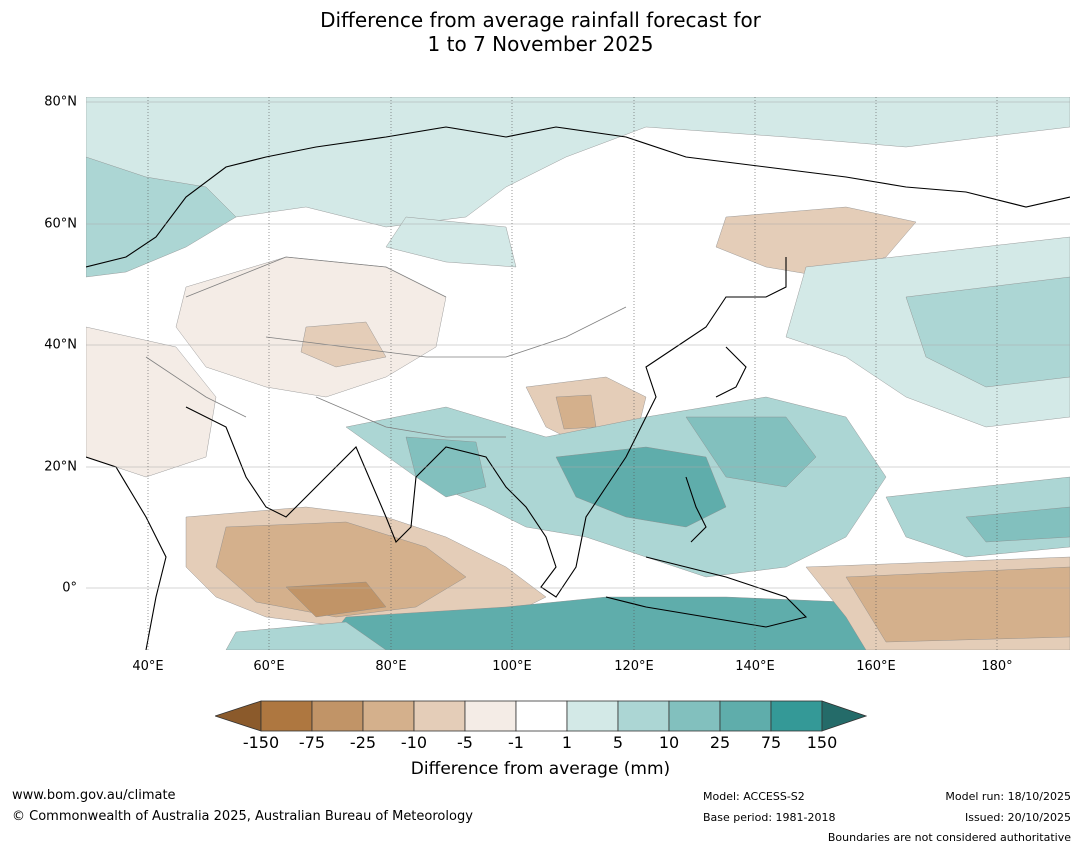 The width and height of the screenshot is (1081, 850). Describe the element at coordinates (1017, 817) in the screenshot. I see `issued-date: Issued: 20/10/2025` at that location.